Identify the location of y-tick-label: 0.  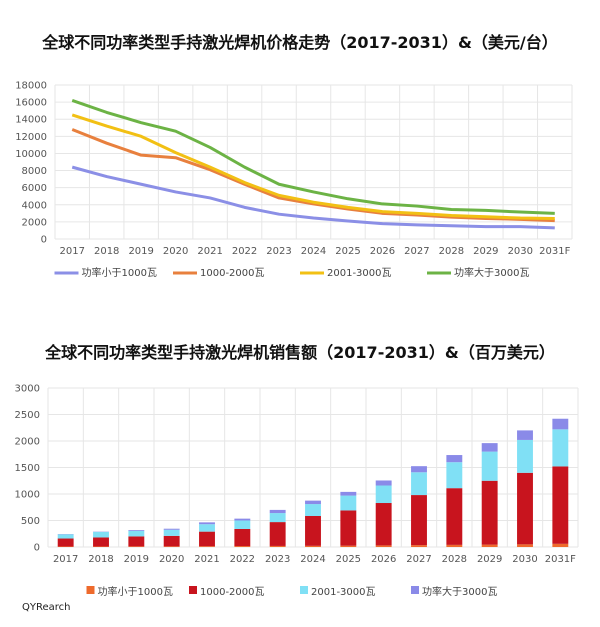
(37, 548).